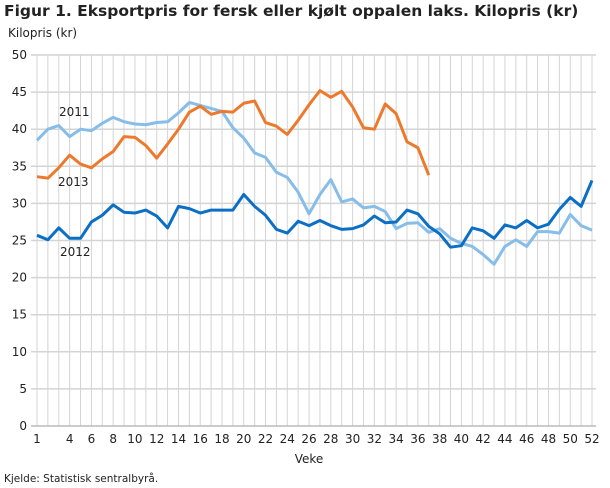 The height and width of the screenshot is (488, 610). I want to click on x-tick-label: 42, so click(483, 439).